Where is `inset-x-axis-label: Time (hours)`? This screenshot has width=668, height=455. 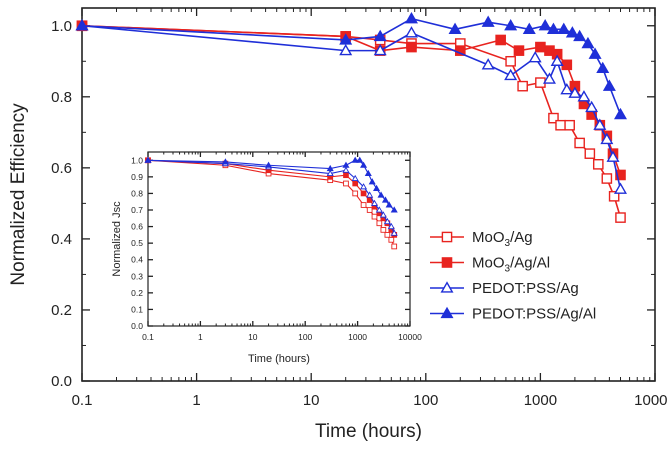
inset-x-axis-label: Time (hours) is located at coordinates (279, 359).